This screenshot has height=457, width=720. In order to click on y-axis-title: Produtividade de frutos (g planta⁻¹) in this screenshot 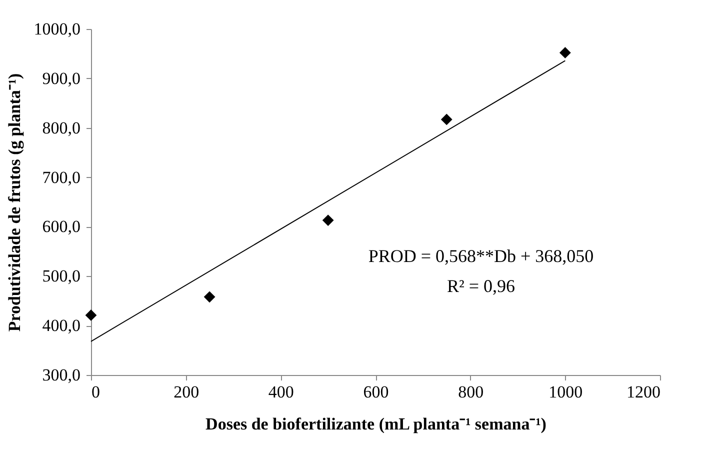, I will do `click(14, 202)`.